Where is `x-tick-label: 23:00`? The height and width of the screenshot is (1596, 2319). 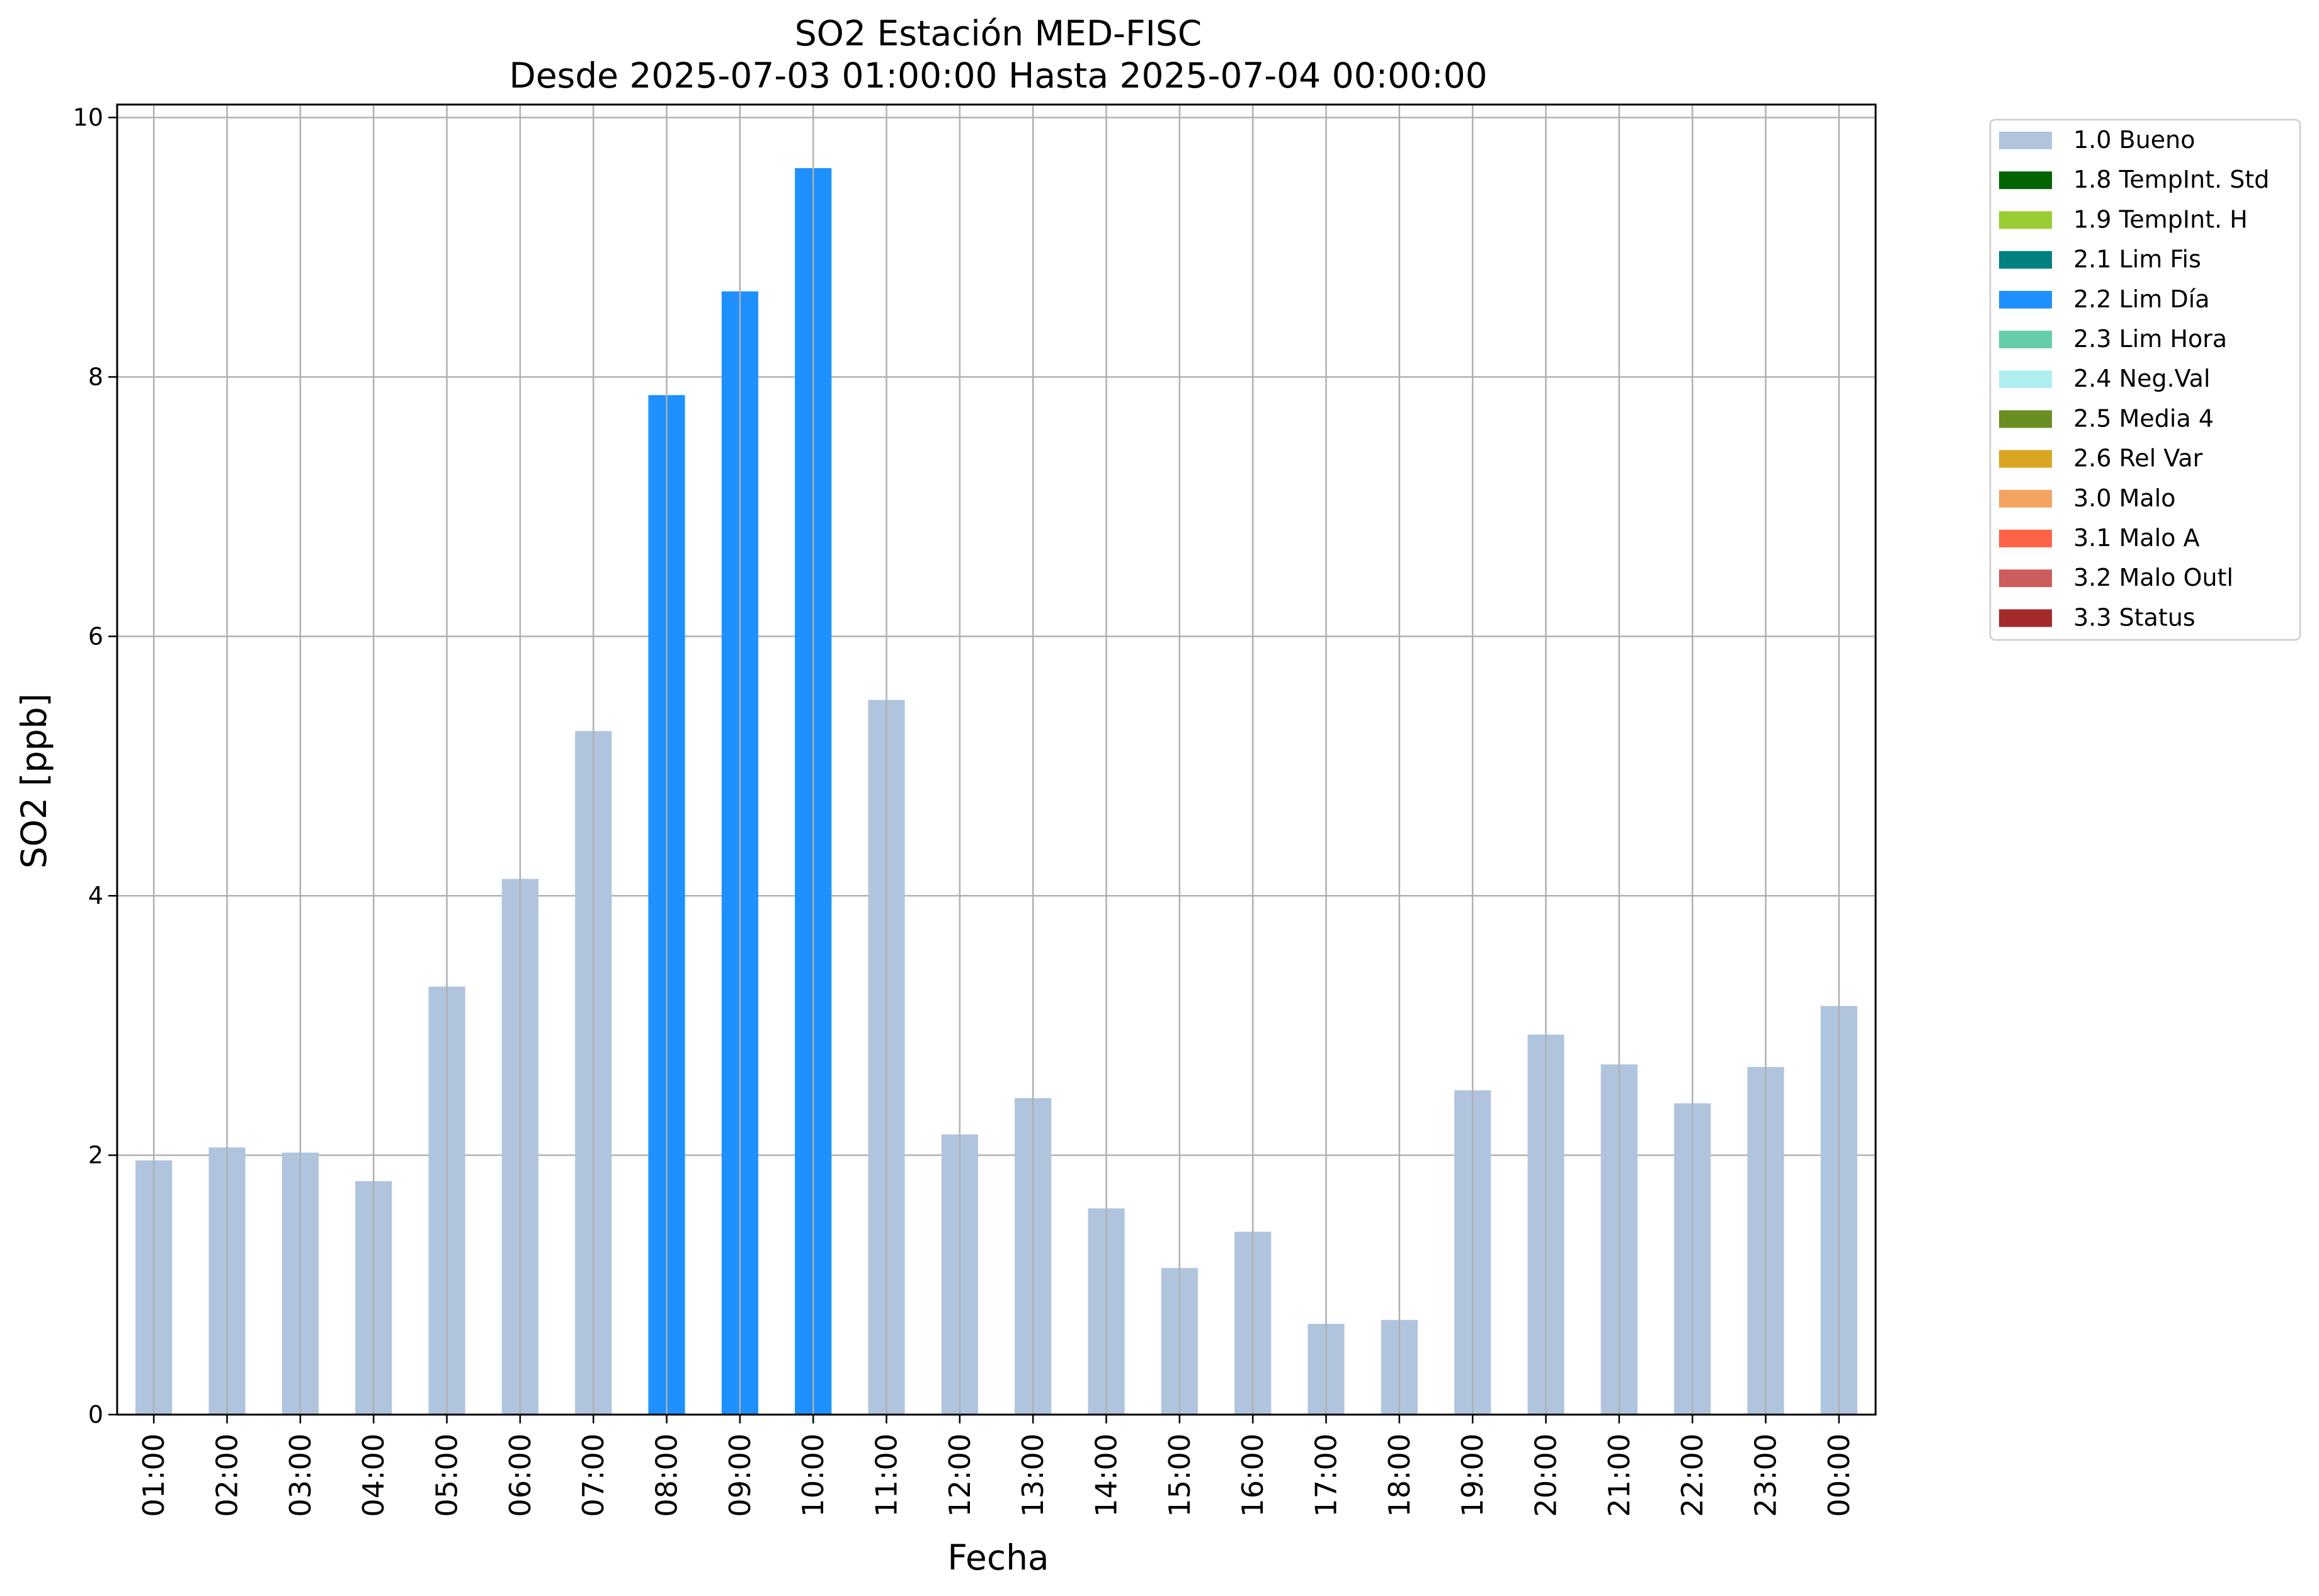
x-tick-label: 23:00 is located at coordinates (1766, 1475).